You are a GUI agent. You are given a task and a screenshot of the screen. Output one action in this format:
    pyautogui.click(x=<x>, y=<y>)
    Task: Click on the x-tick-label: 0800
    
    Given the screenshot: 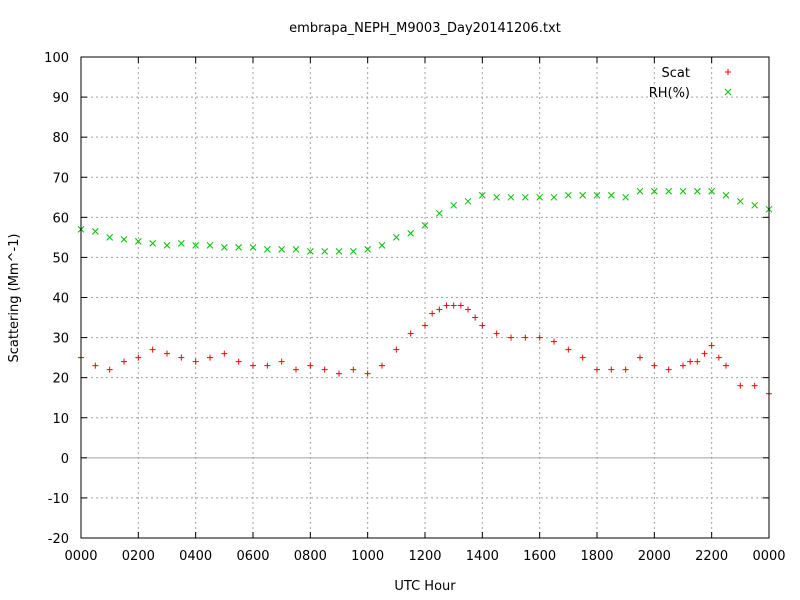 What is the action you would take?
    pyautogui.click(x=310, y=556)
    